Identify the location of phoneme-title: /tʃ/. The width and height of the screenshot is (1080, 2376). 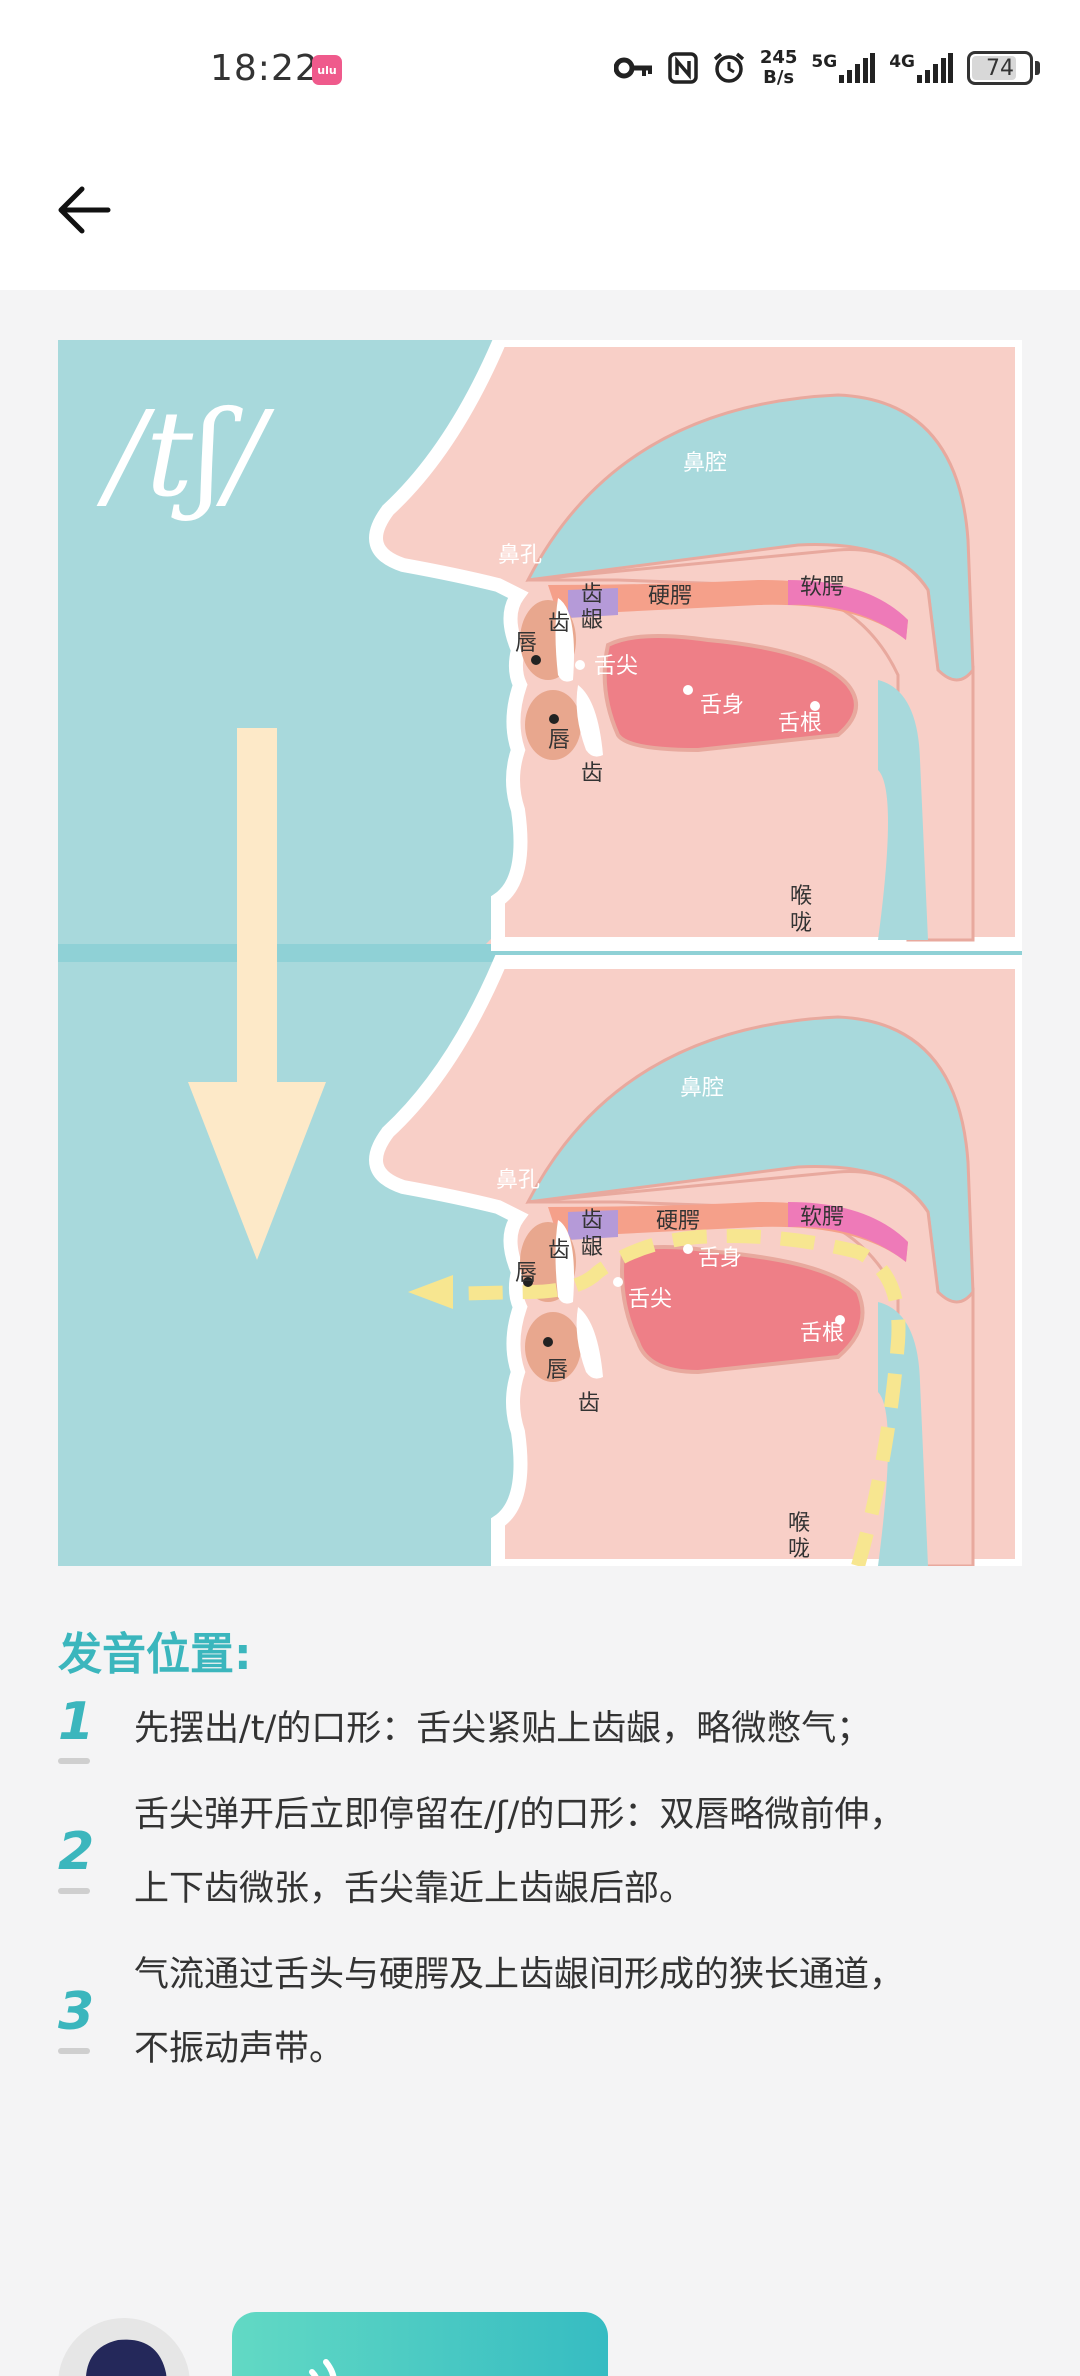
(185, 454).